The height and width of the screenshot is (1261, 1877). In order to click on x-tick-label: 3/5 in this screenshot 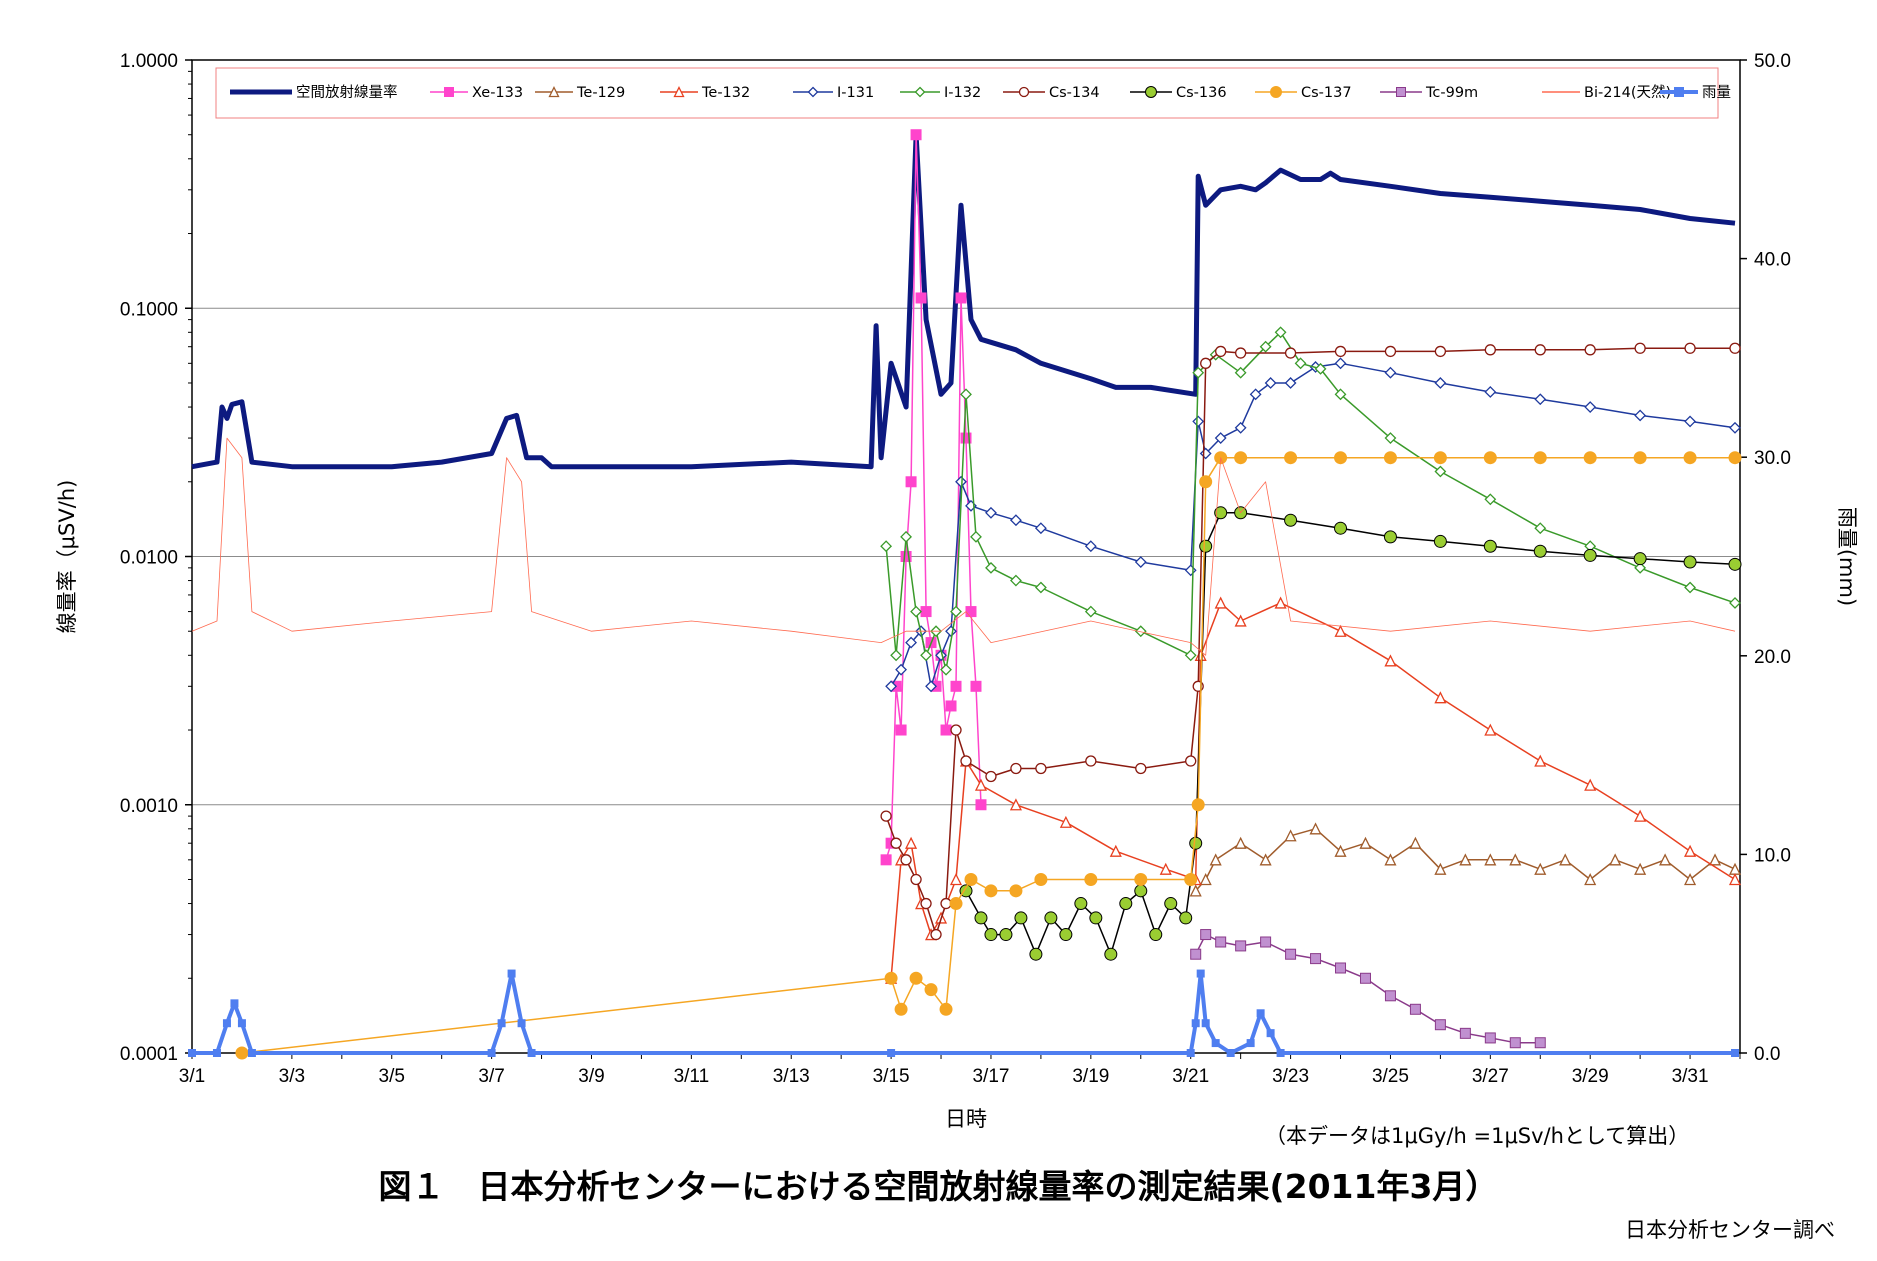, I will do `click(392, 1076)`.